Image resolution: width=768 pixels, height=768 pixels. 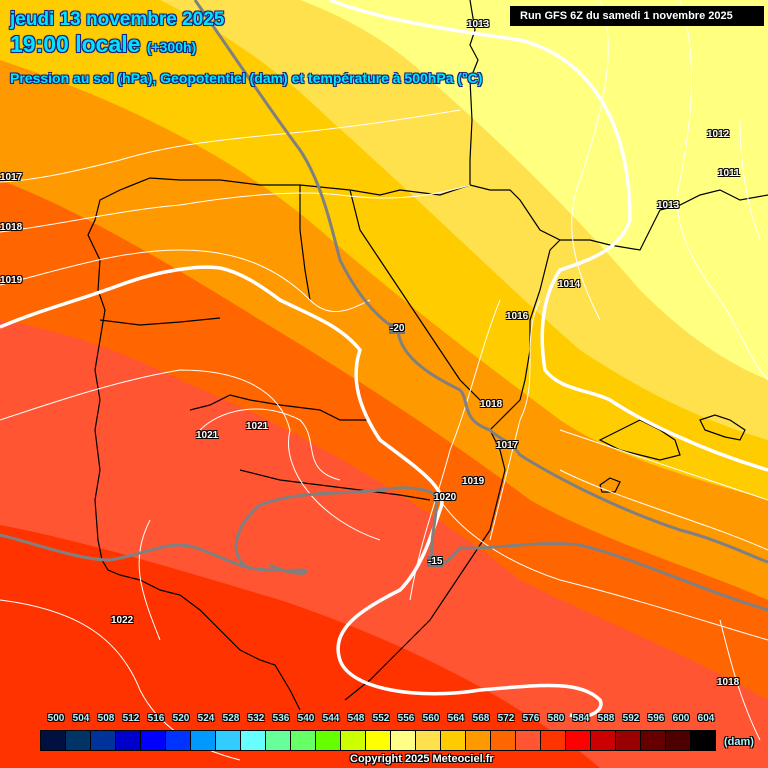 What do you see at coordinates (656, 718) in the screenshot?
I see `legend-tick: 596` at bounding box center [656, 718].